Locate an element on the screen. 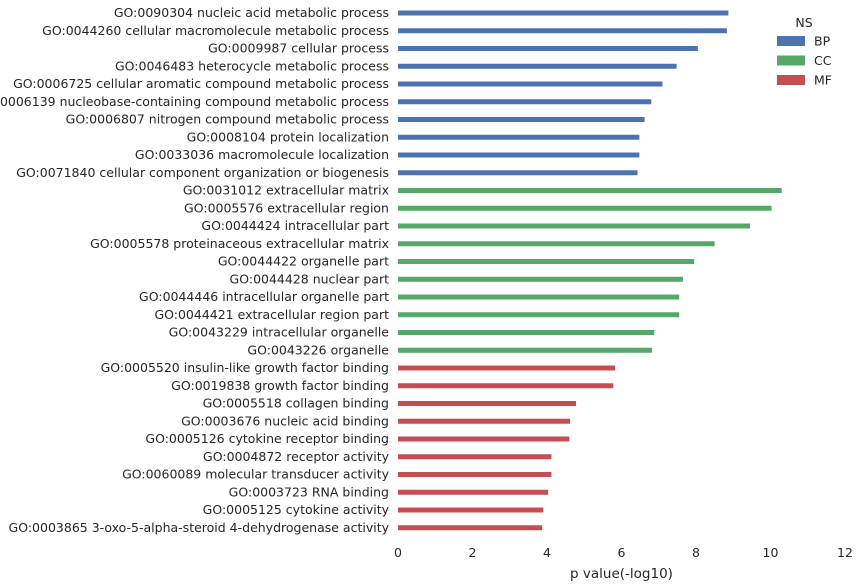 The width and height of the screenshot is (858, 587). x-tick-label: 4 is located at coordinates (547, 552).